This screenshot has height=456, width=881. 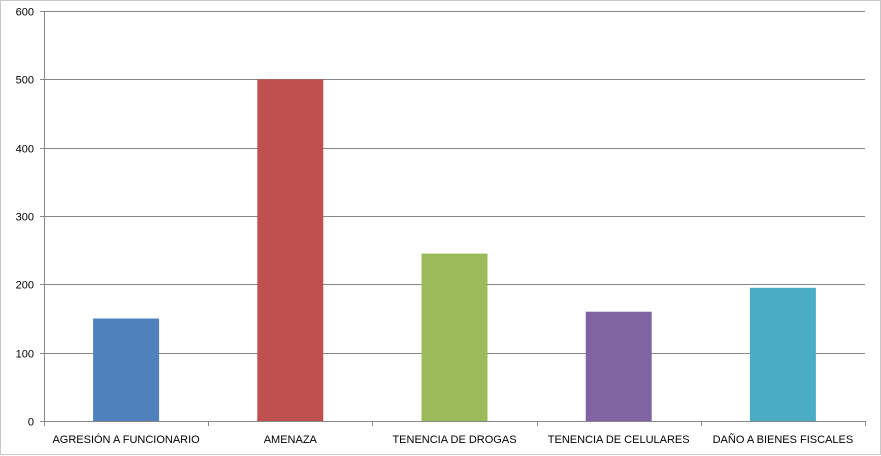 I want to click on y-tick-label: 600, so click(x=25, y=13).